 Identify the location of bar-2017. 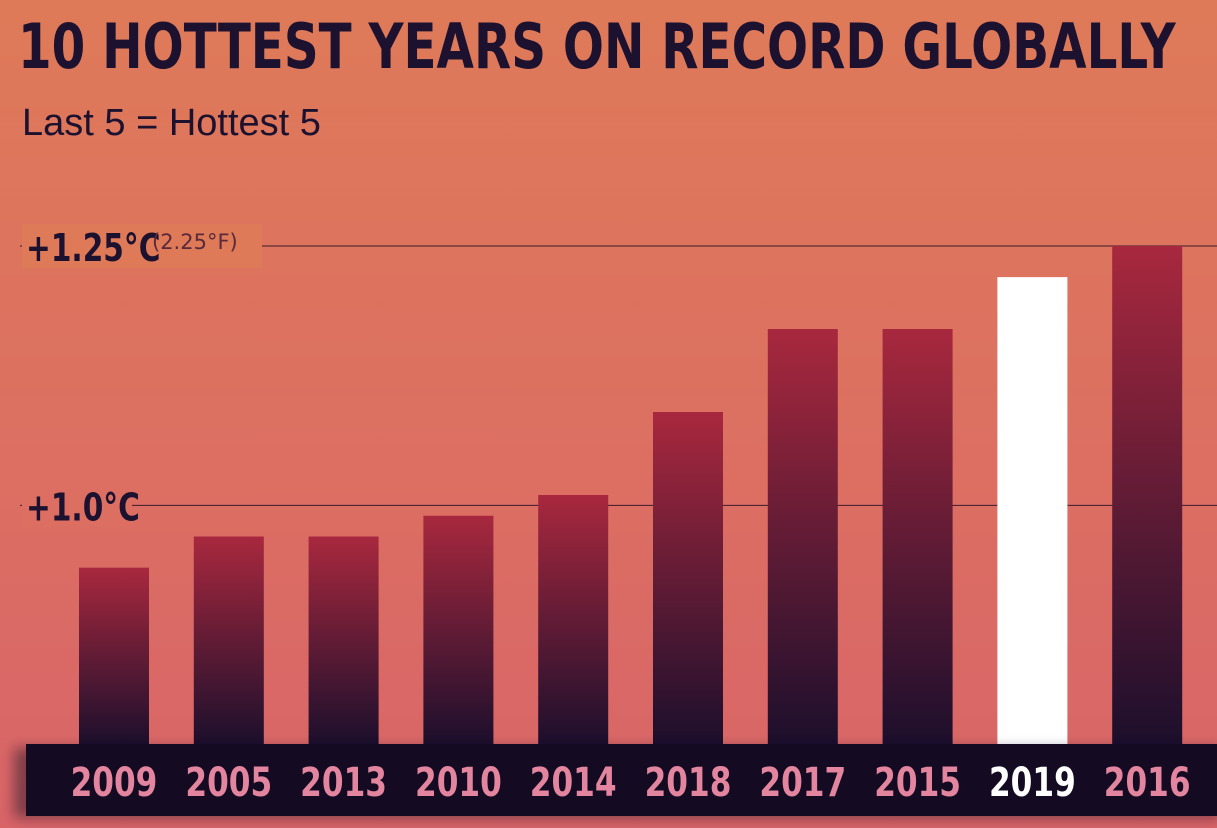
(802, 536).